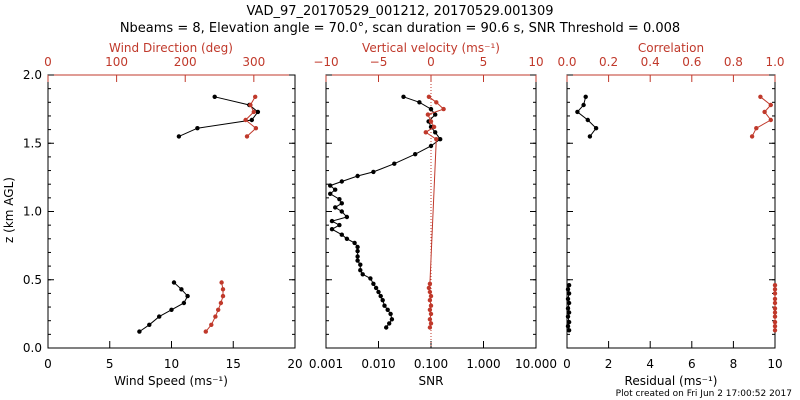 Image resolution: width=800 pixels, height=400 pixels. I want to click on residual-axis-label: Residual (ms⁻¹), so click(671, 381).